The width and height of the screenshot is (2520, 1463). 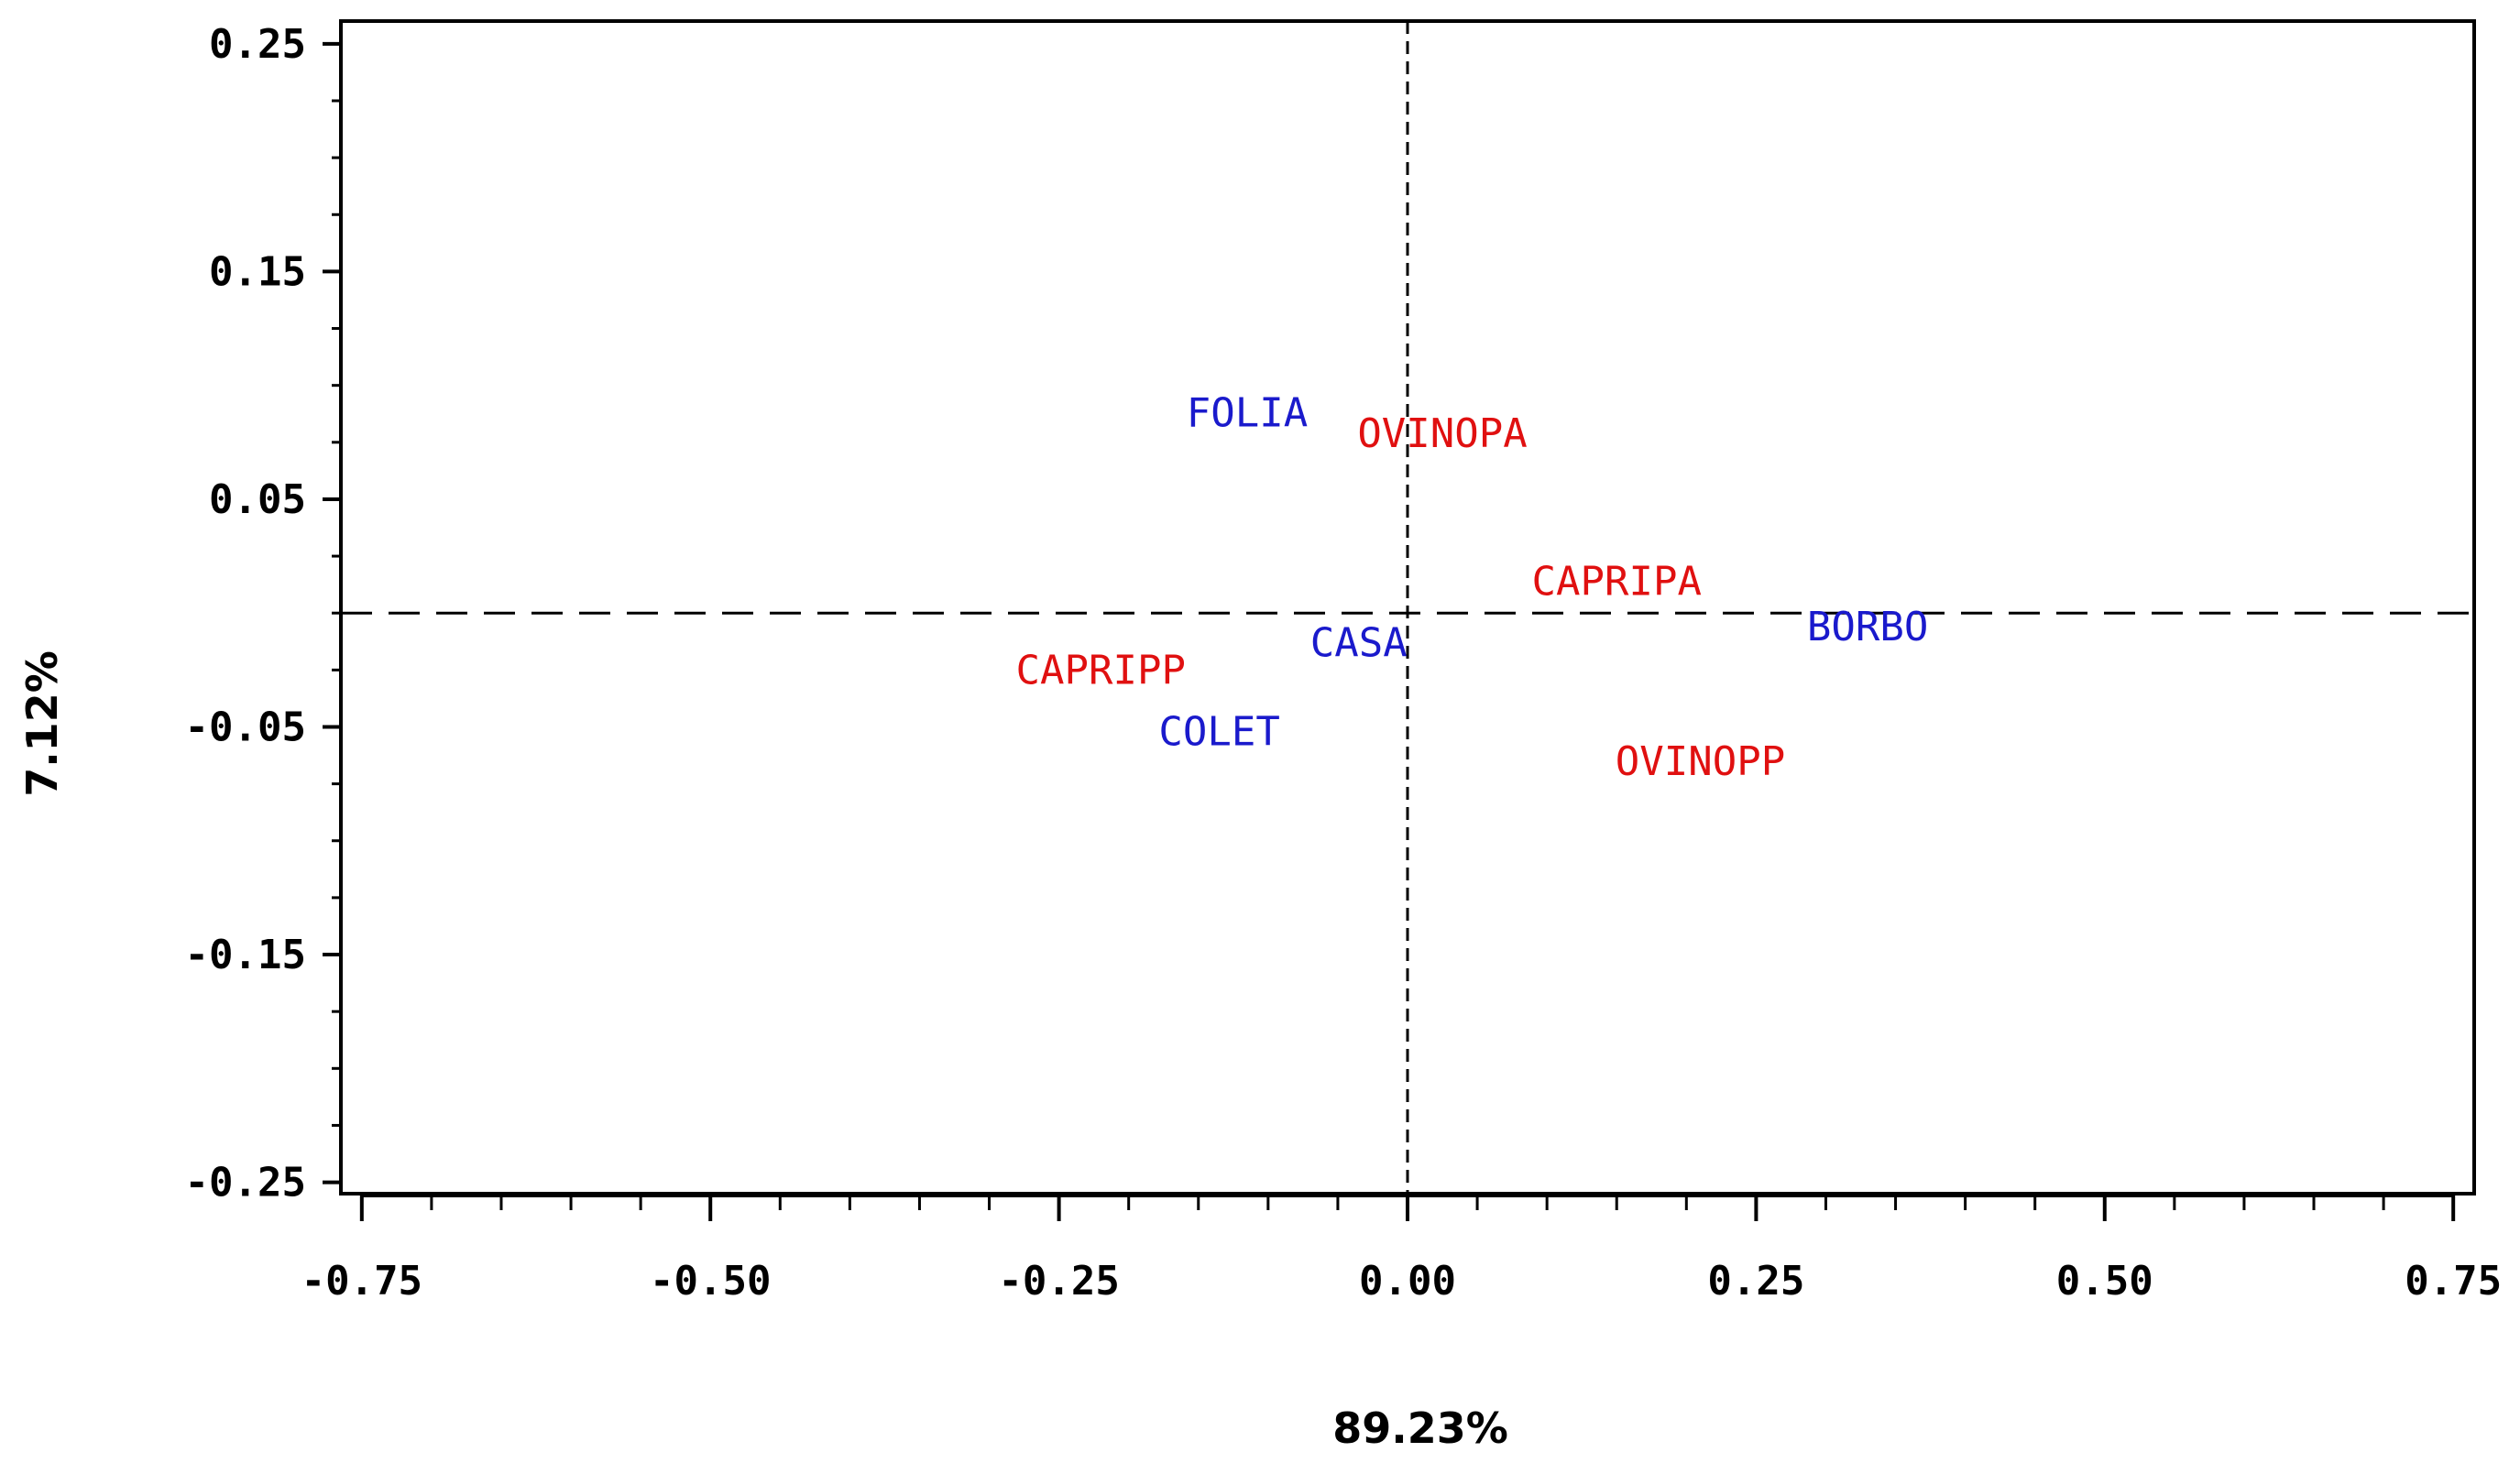 I want to click on y-tick-label: -0.15, so click(x=245, y=955).